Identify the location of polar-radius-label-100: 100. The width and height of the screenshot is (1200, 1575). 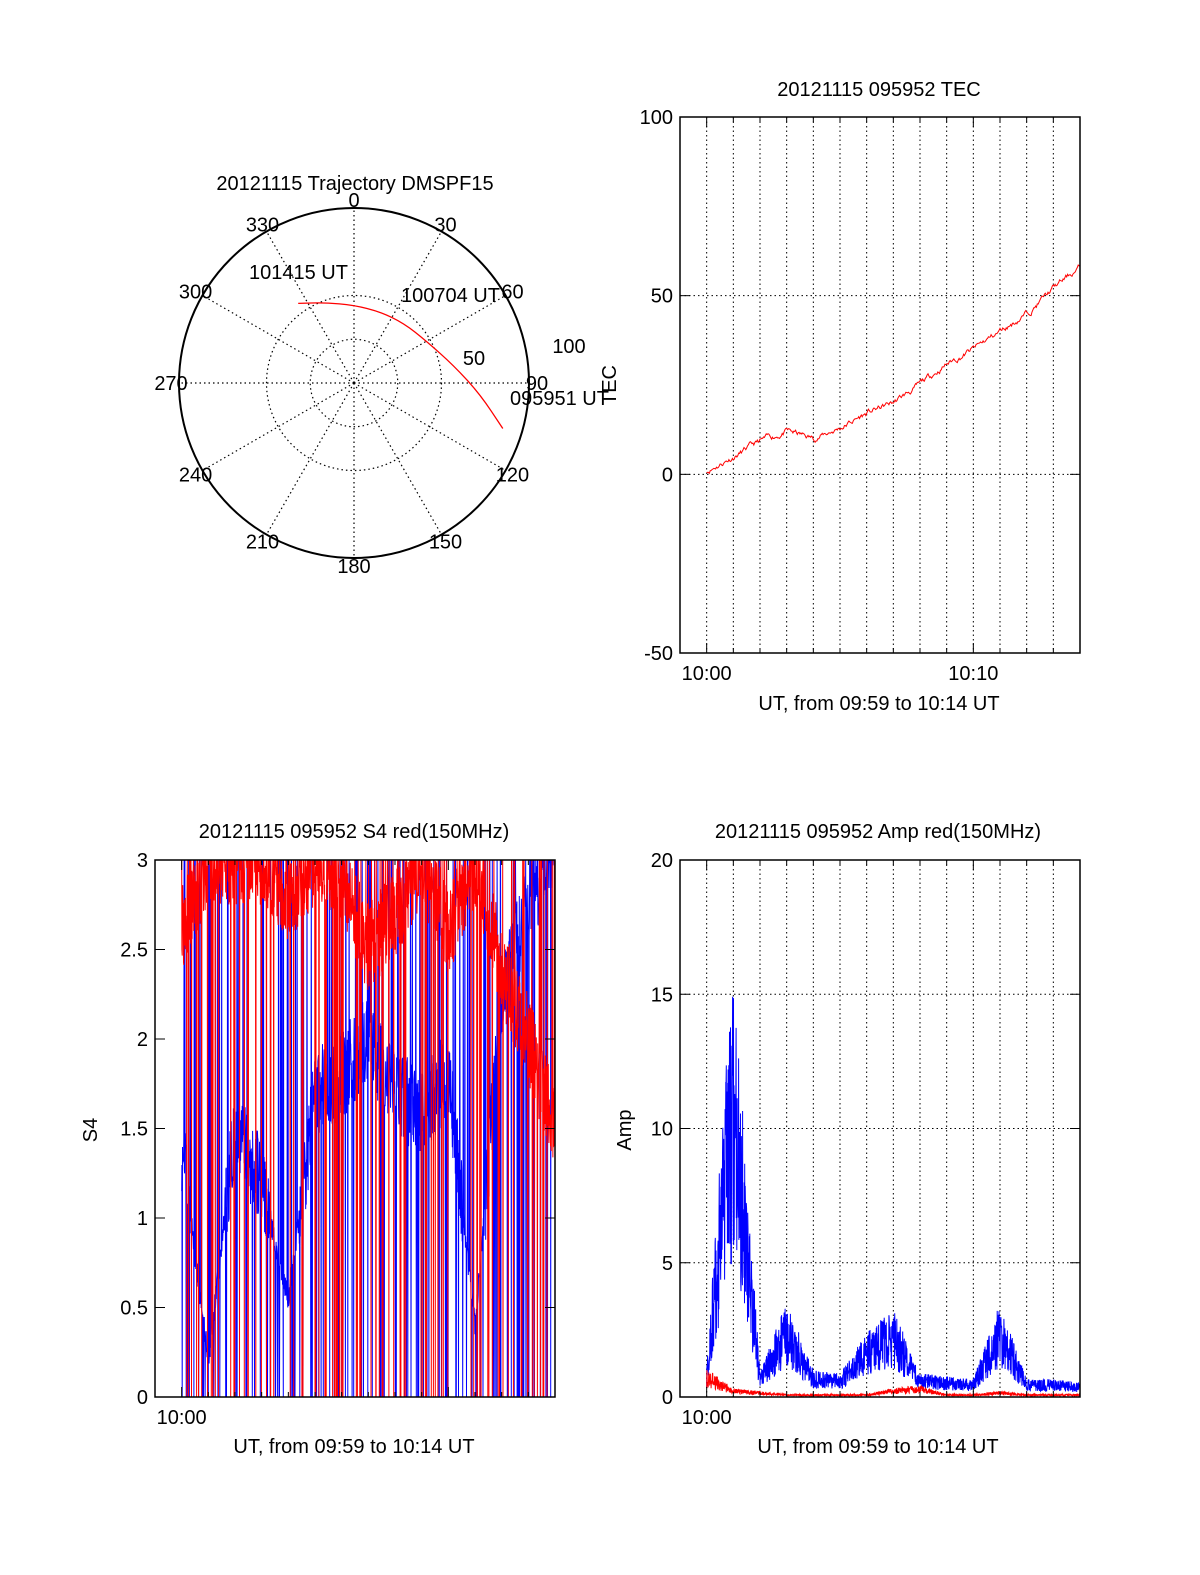
(568, 347).